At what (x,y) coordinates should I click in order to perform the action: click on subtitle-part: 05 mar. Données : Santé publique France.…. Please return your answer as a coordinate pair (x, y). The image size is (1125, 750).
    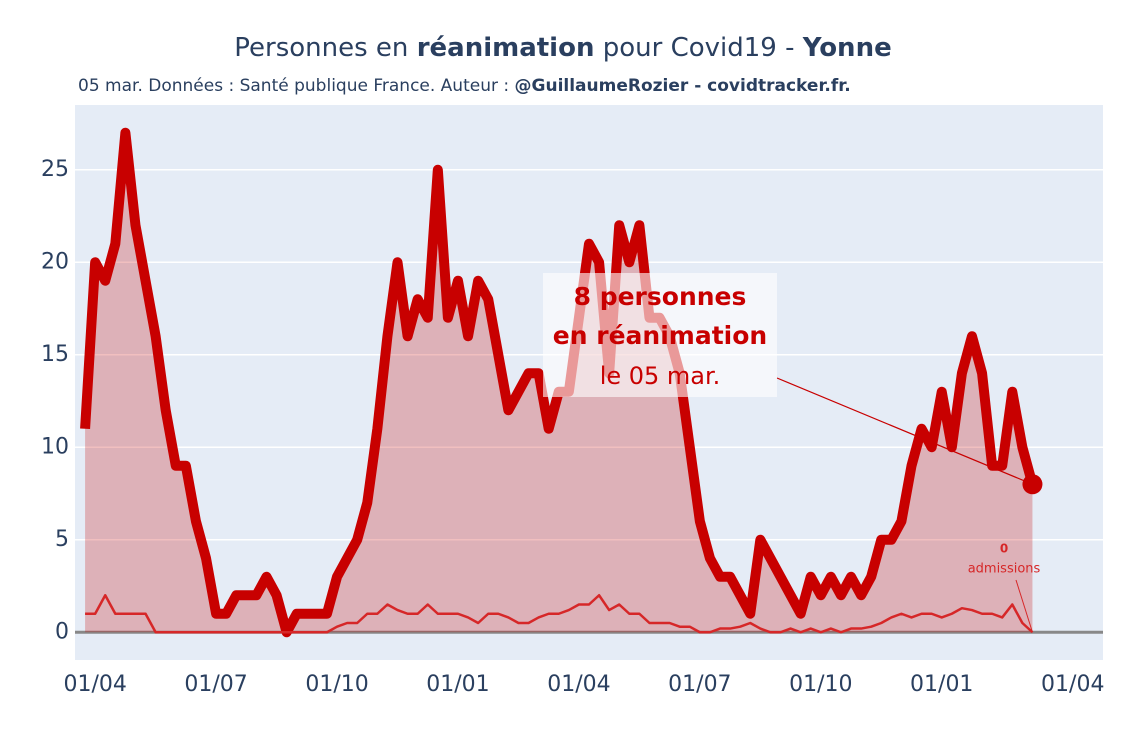
    Looking at the image, I should click on (296, 86).